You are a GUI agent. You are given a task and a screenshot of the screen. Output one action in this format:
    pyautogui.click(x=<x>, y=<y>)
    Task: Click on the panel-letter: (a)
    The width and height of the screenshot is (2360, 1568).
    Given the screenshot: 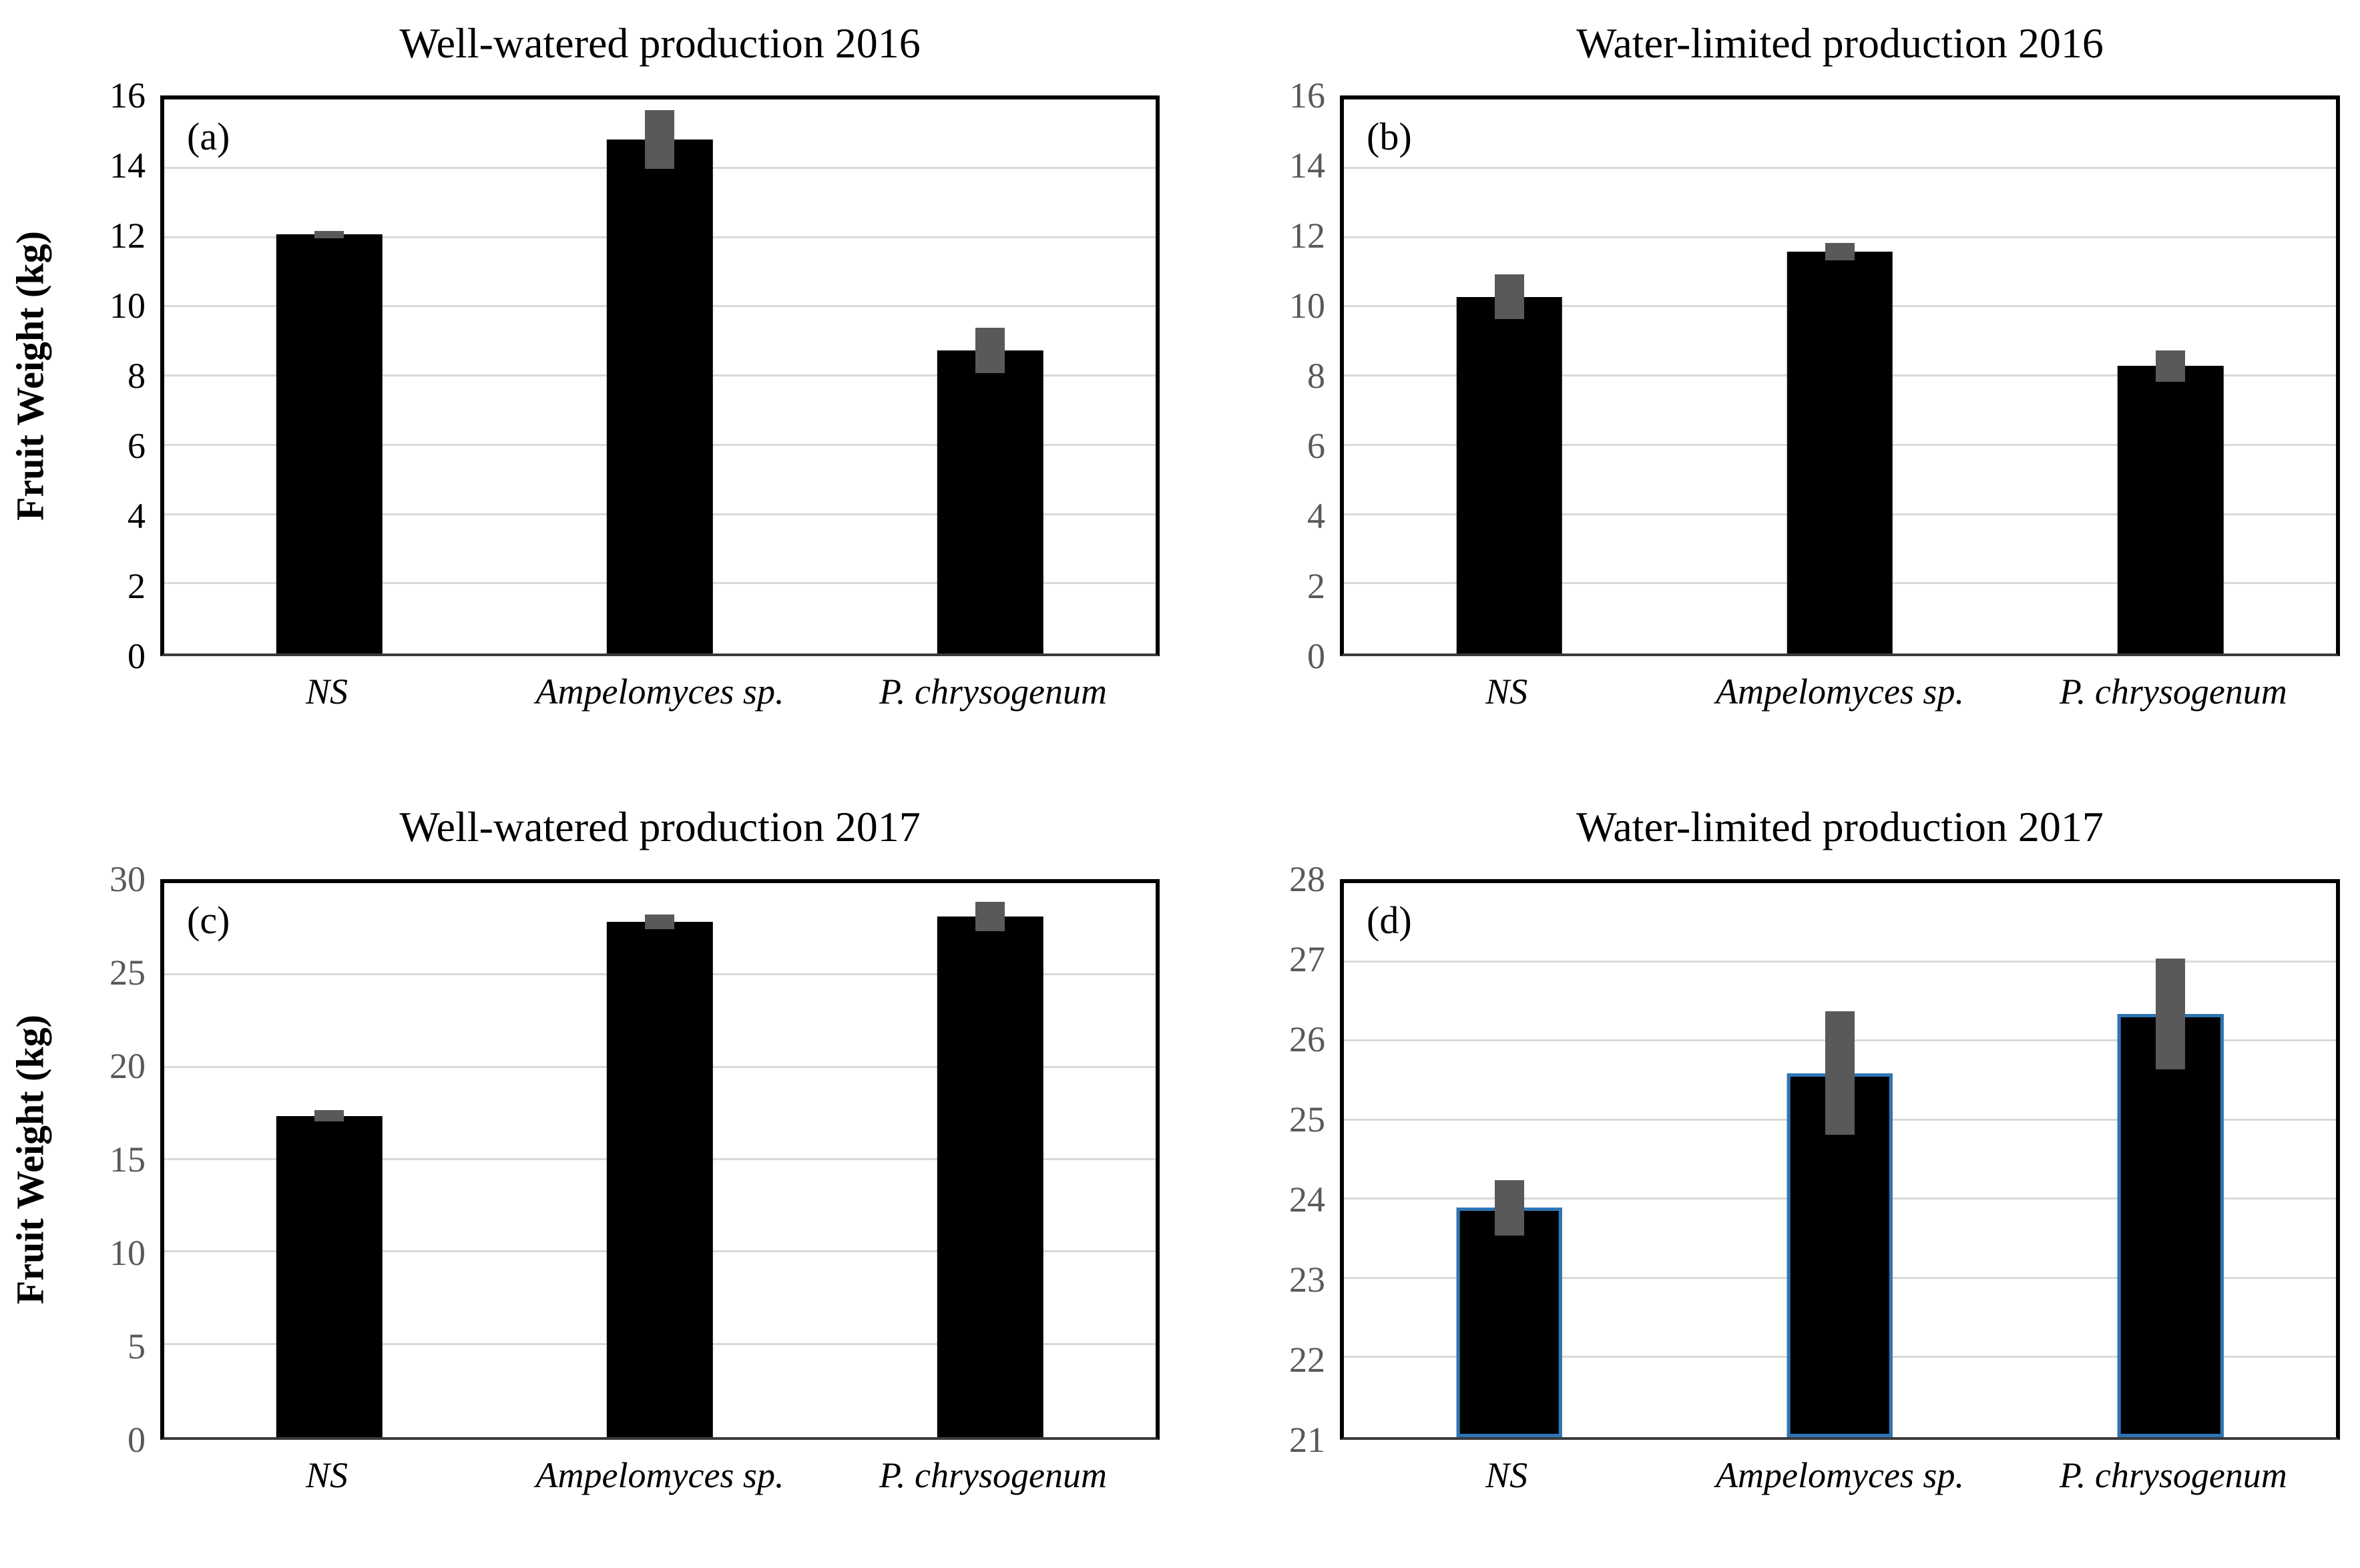 What is the action you would take?
    pyautogui.click(x=208, y=136)
    